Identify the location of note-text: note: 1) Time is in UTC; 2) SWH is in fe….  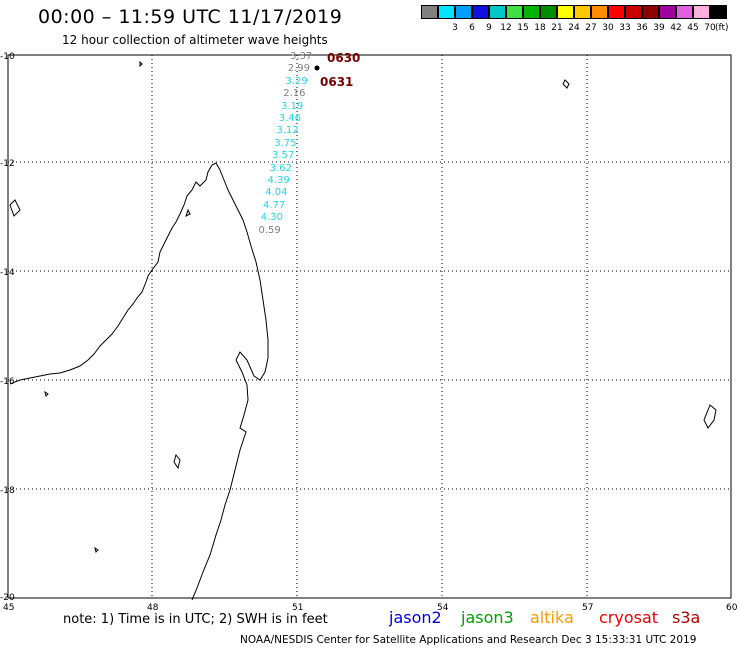
(195, 619).